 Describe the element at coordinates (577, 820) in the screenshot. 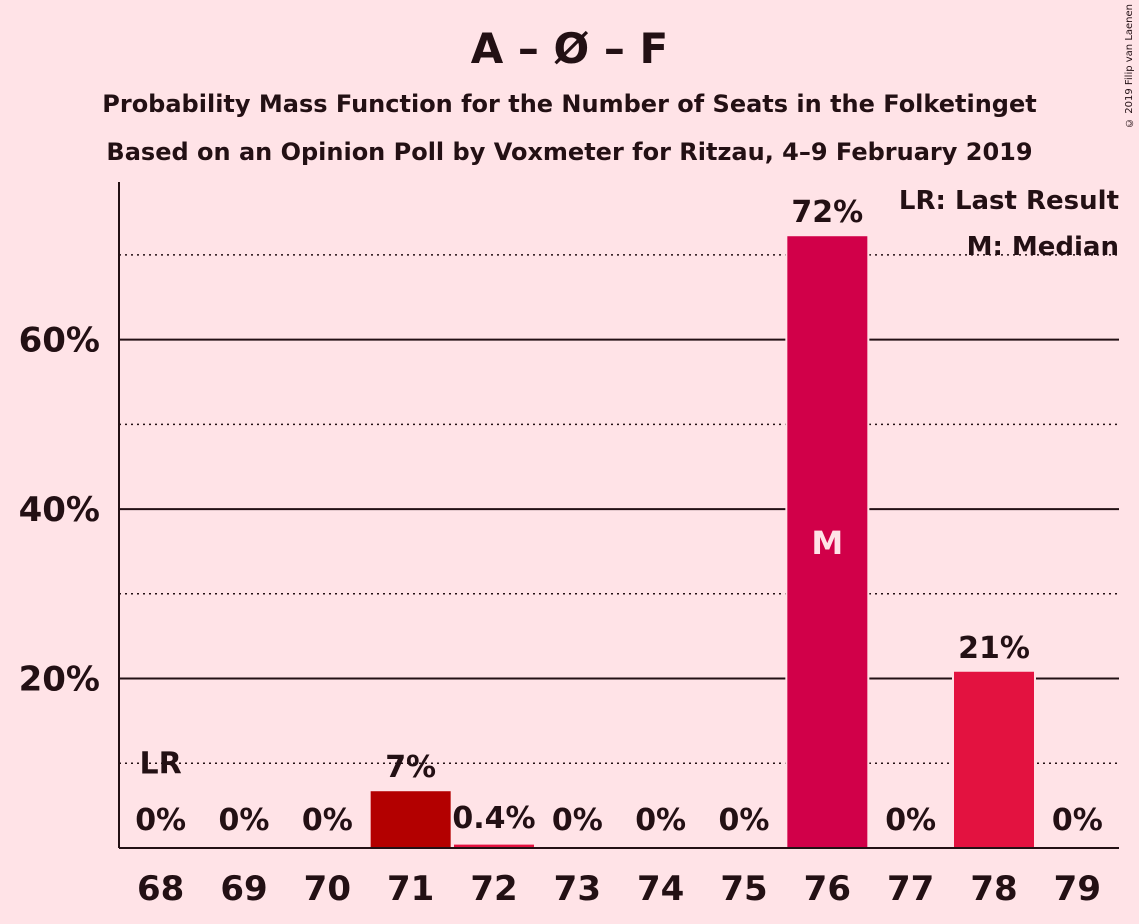

I see `value-label-73: 0%` at that location.